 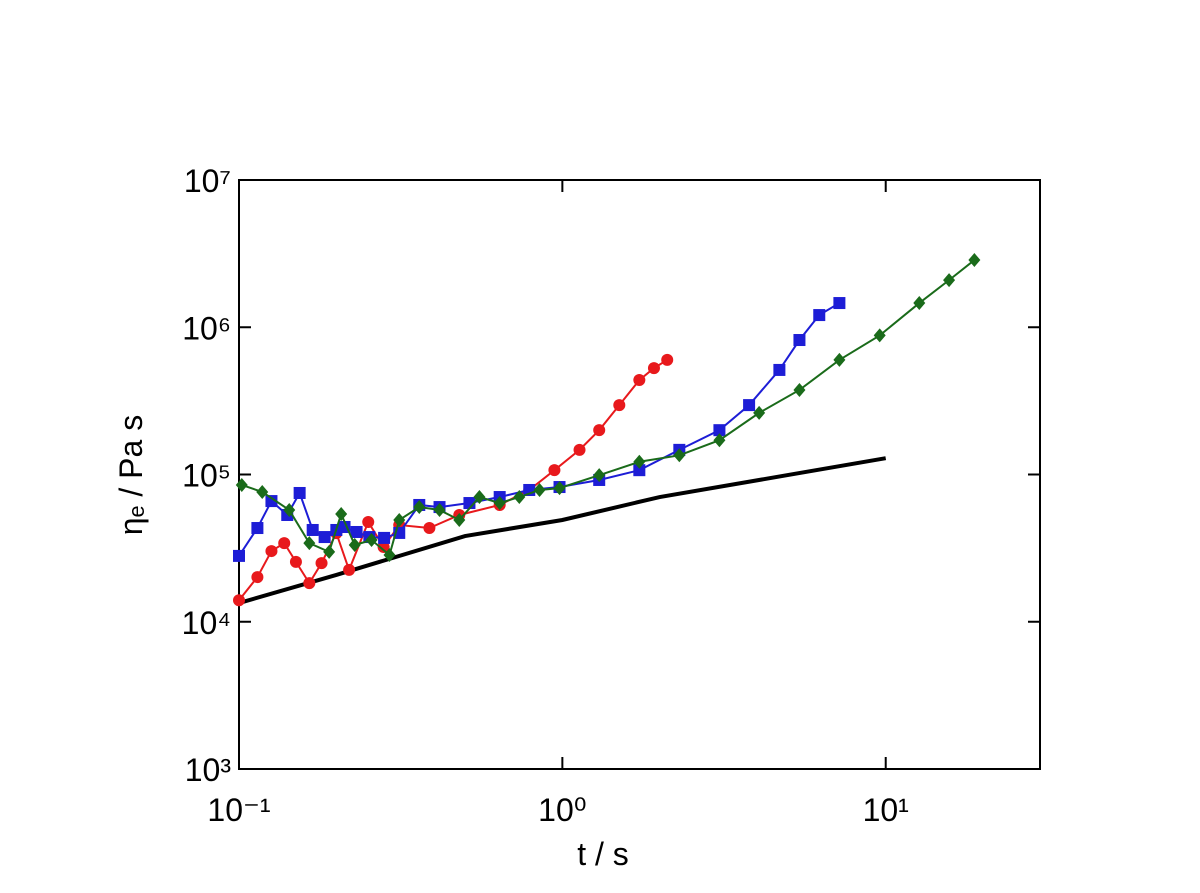 What do you see at coordinates (206, 328) in the screenshot?
I see `y-tick-label: 10⁶` at bounding box center [206, 328].